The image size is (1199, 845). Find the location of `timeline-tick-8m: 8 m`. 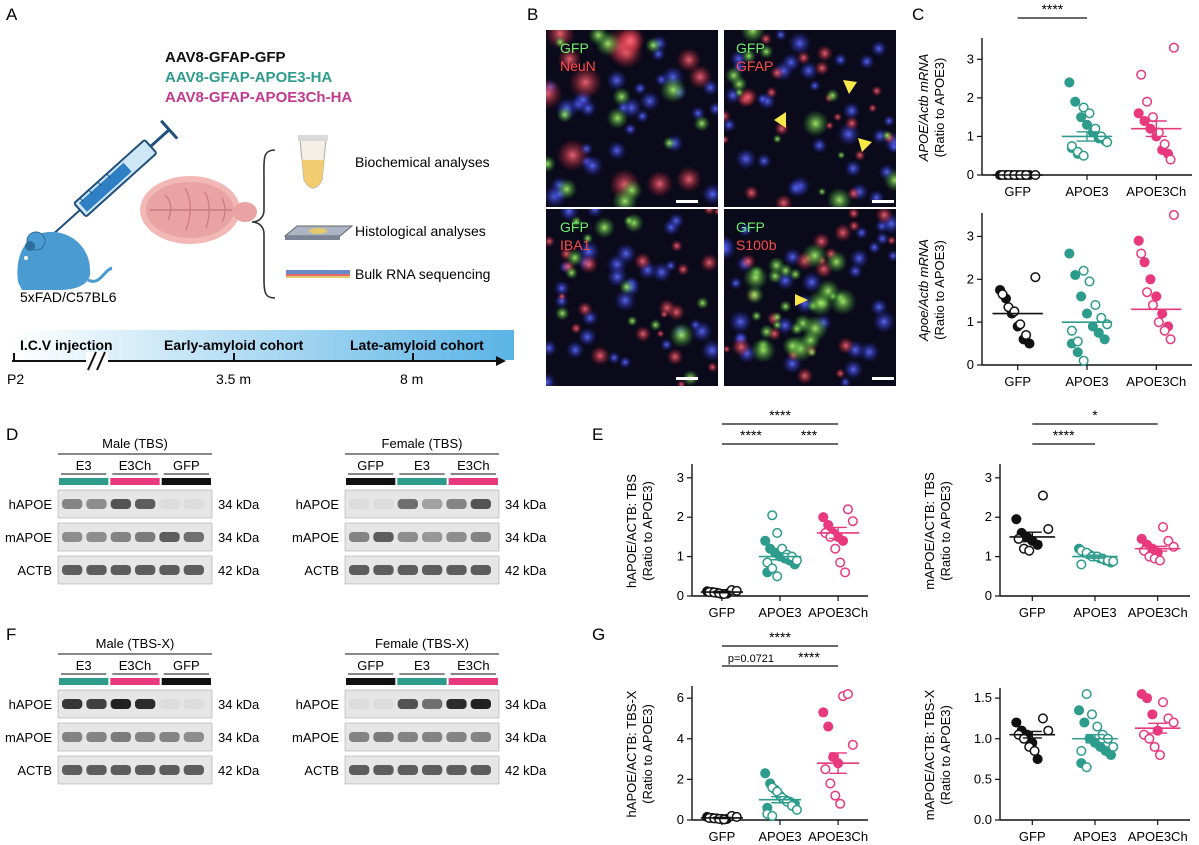

timeline-tick-8m: 8 m is located at coordinates (411, 379).